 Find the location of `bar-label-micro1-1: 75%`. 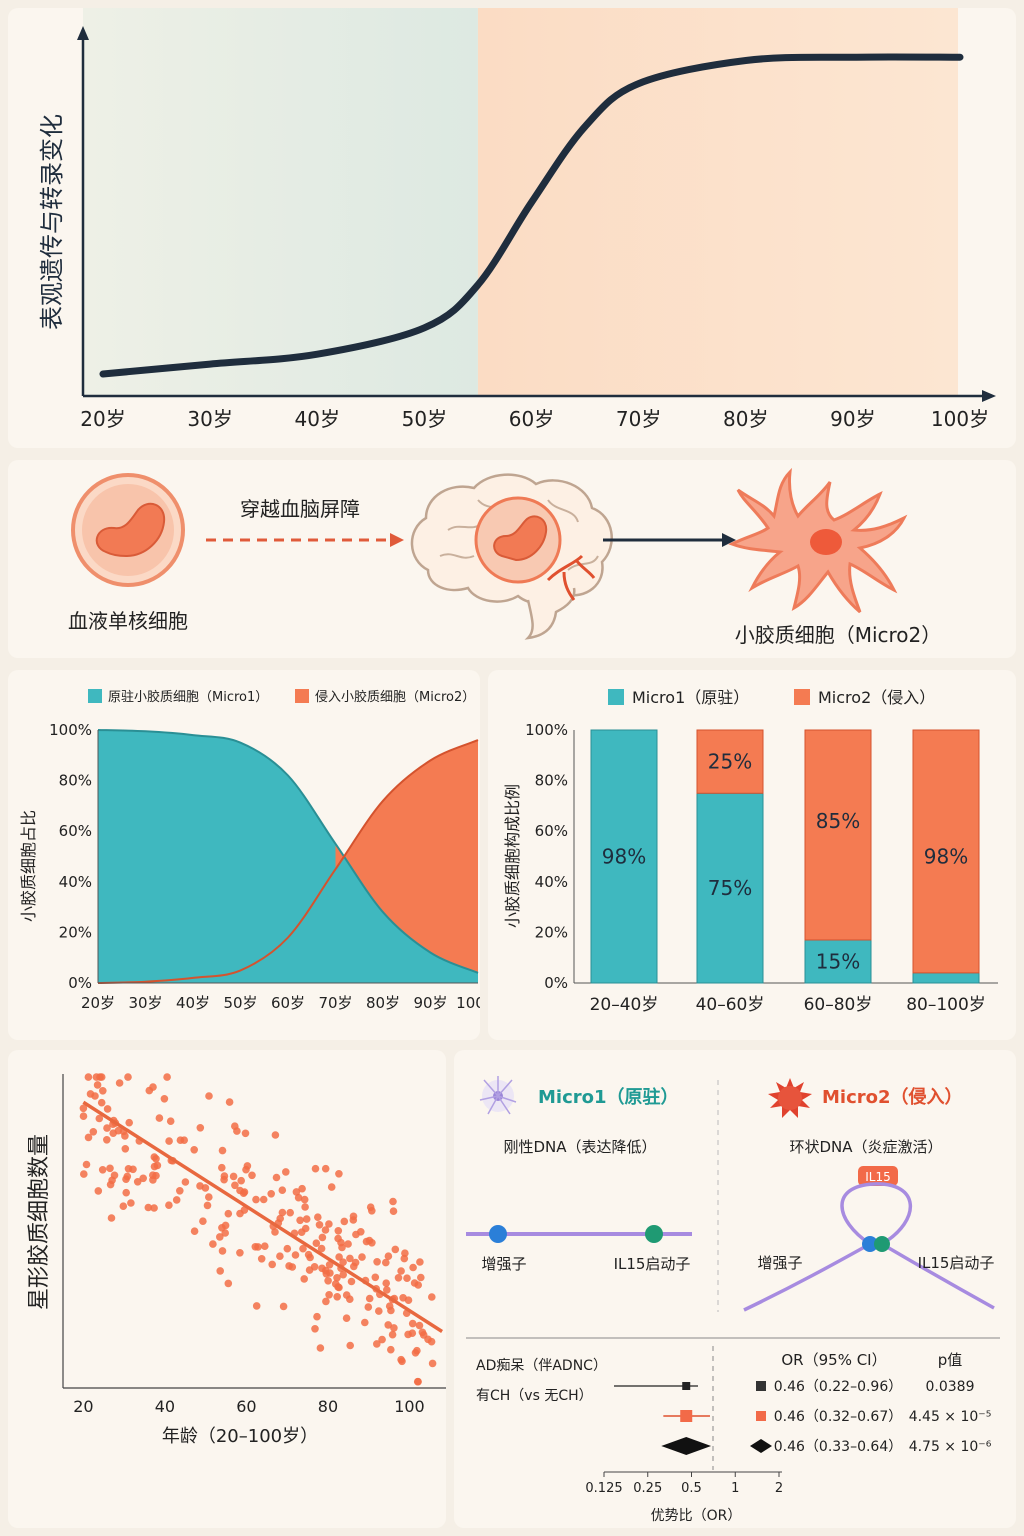

bar-label-micro1-1: 75% is located at coordinates (730, 888).